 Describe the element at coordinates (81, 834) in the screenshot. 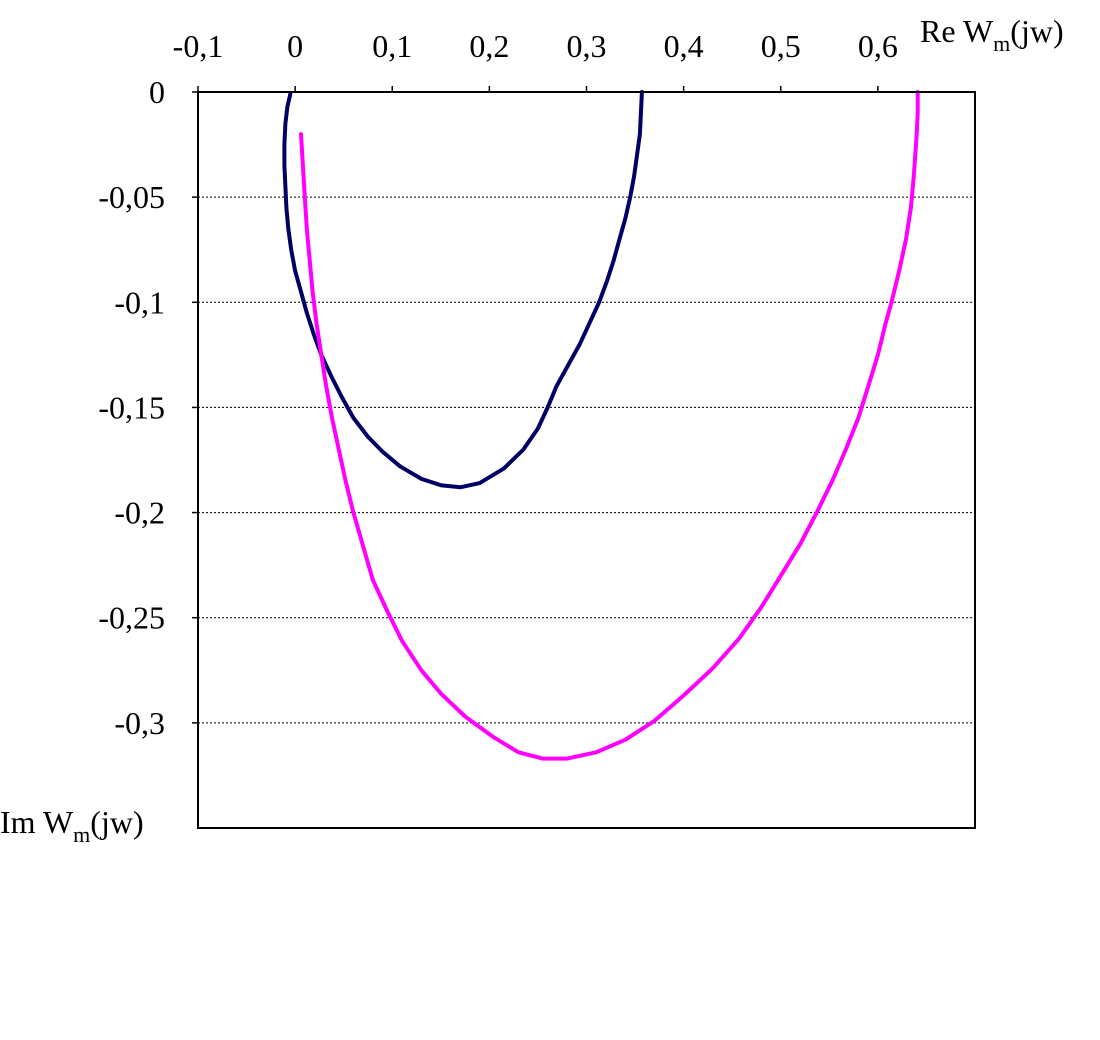

I see `y-axis-label-subscript: m` at that location.